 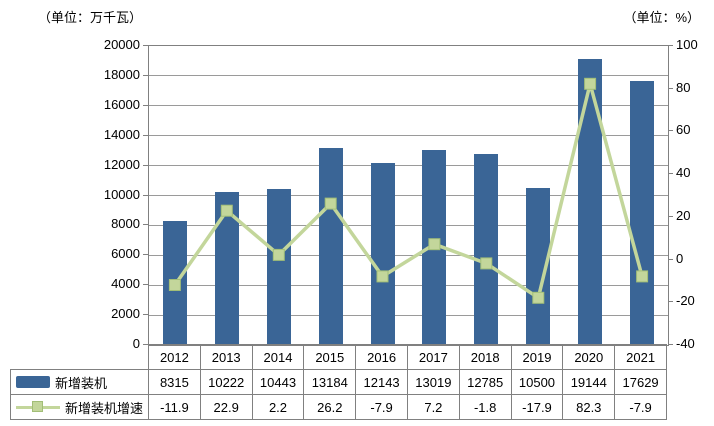 I want to click on year-cell: 2019, so click(x=537, y=357).